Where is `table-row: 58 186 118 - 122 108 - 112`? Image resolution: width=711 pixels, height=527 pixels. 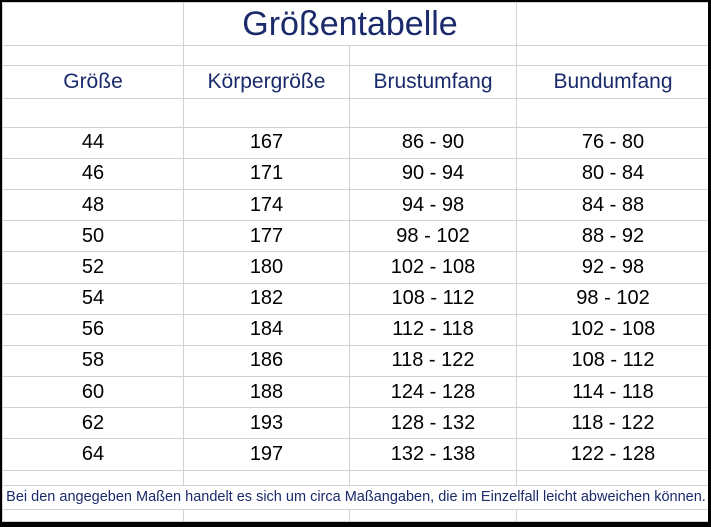
table-row: 58 186 118 - 122 108 - 112 is located at coordinates (355, 361).